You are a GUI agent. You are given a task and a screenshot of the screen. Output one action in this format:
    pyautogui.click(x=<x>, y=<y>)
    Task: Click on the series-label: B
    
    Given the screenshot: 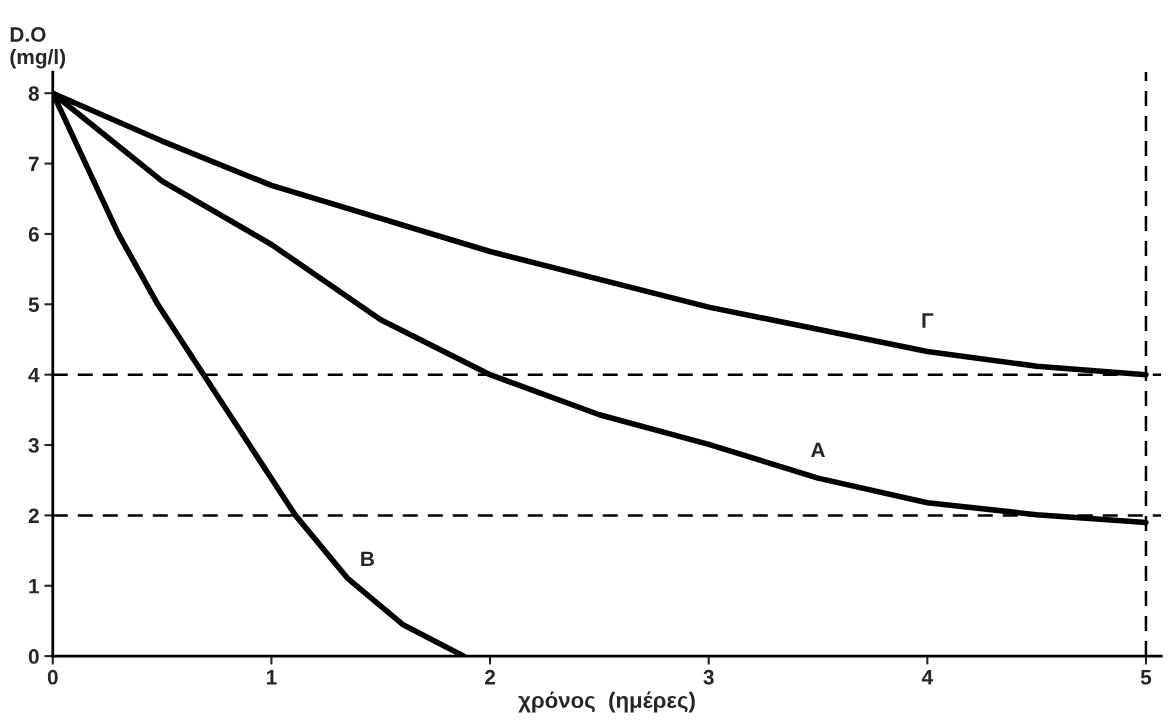 What is the action you would take?
    pyautogui.click(x=367, y=559)
    